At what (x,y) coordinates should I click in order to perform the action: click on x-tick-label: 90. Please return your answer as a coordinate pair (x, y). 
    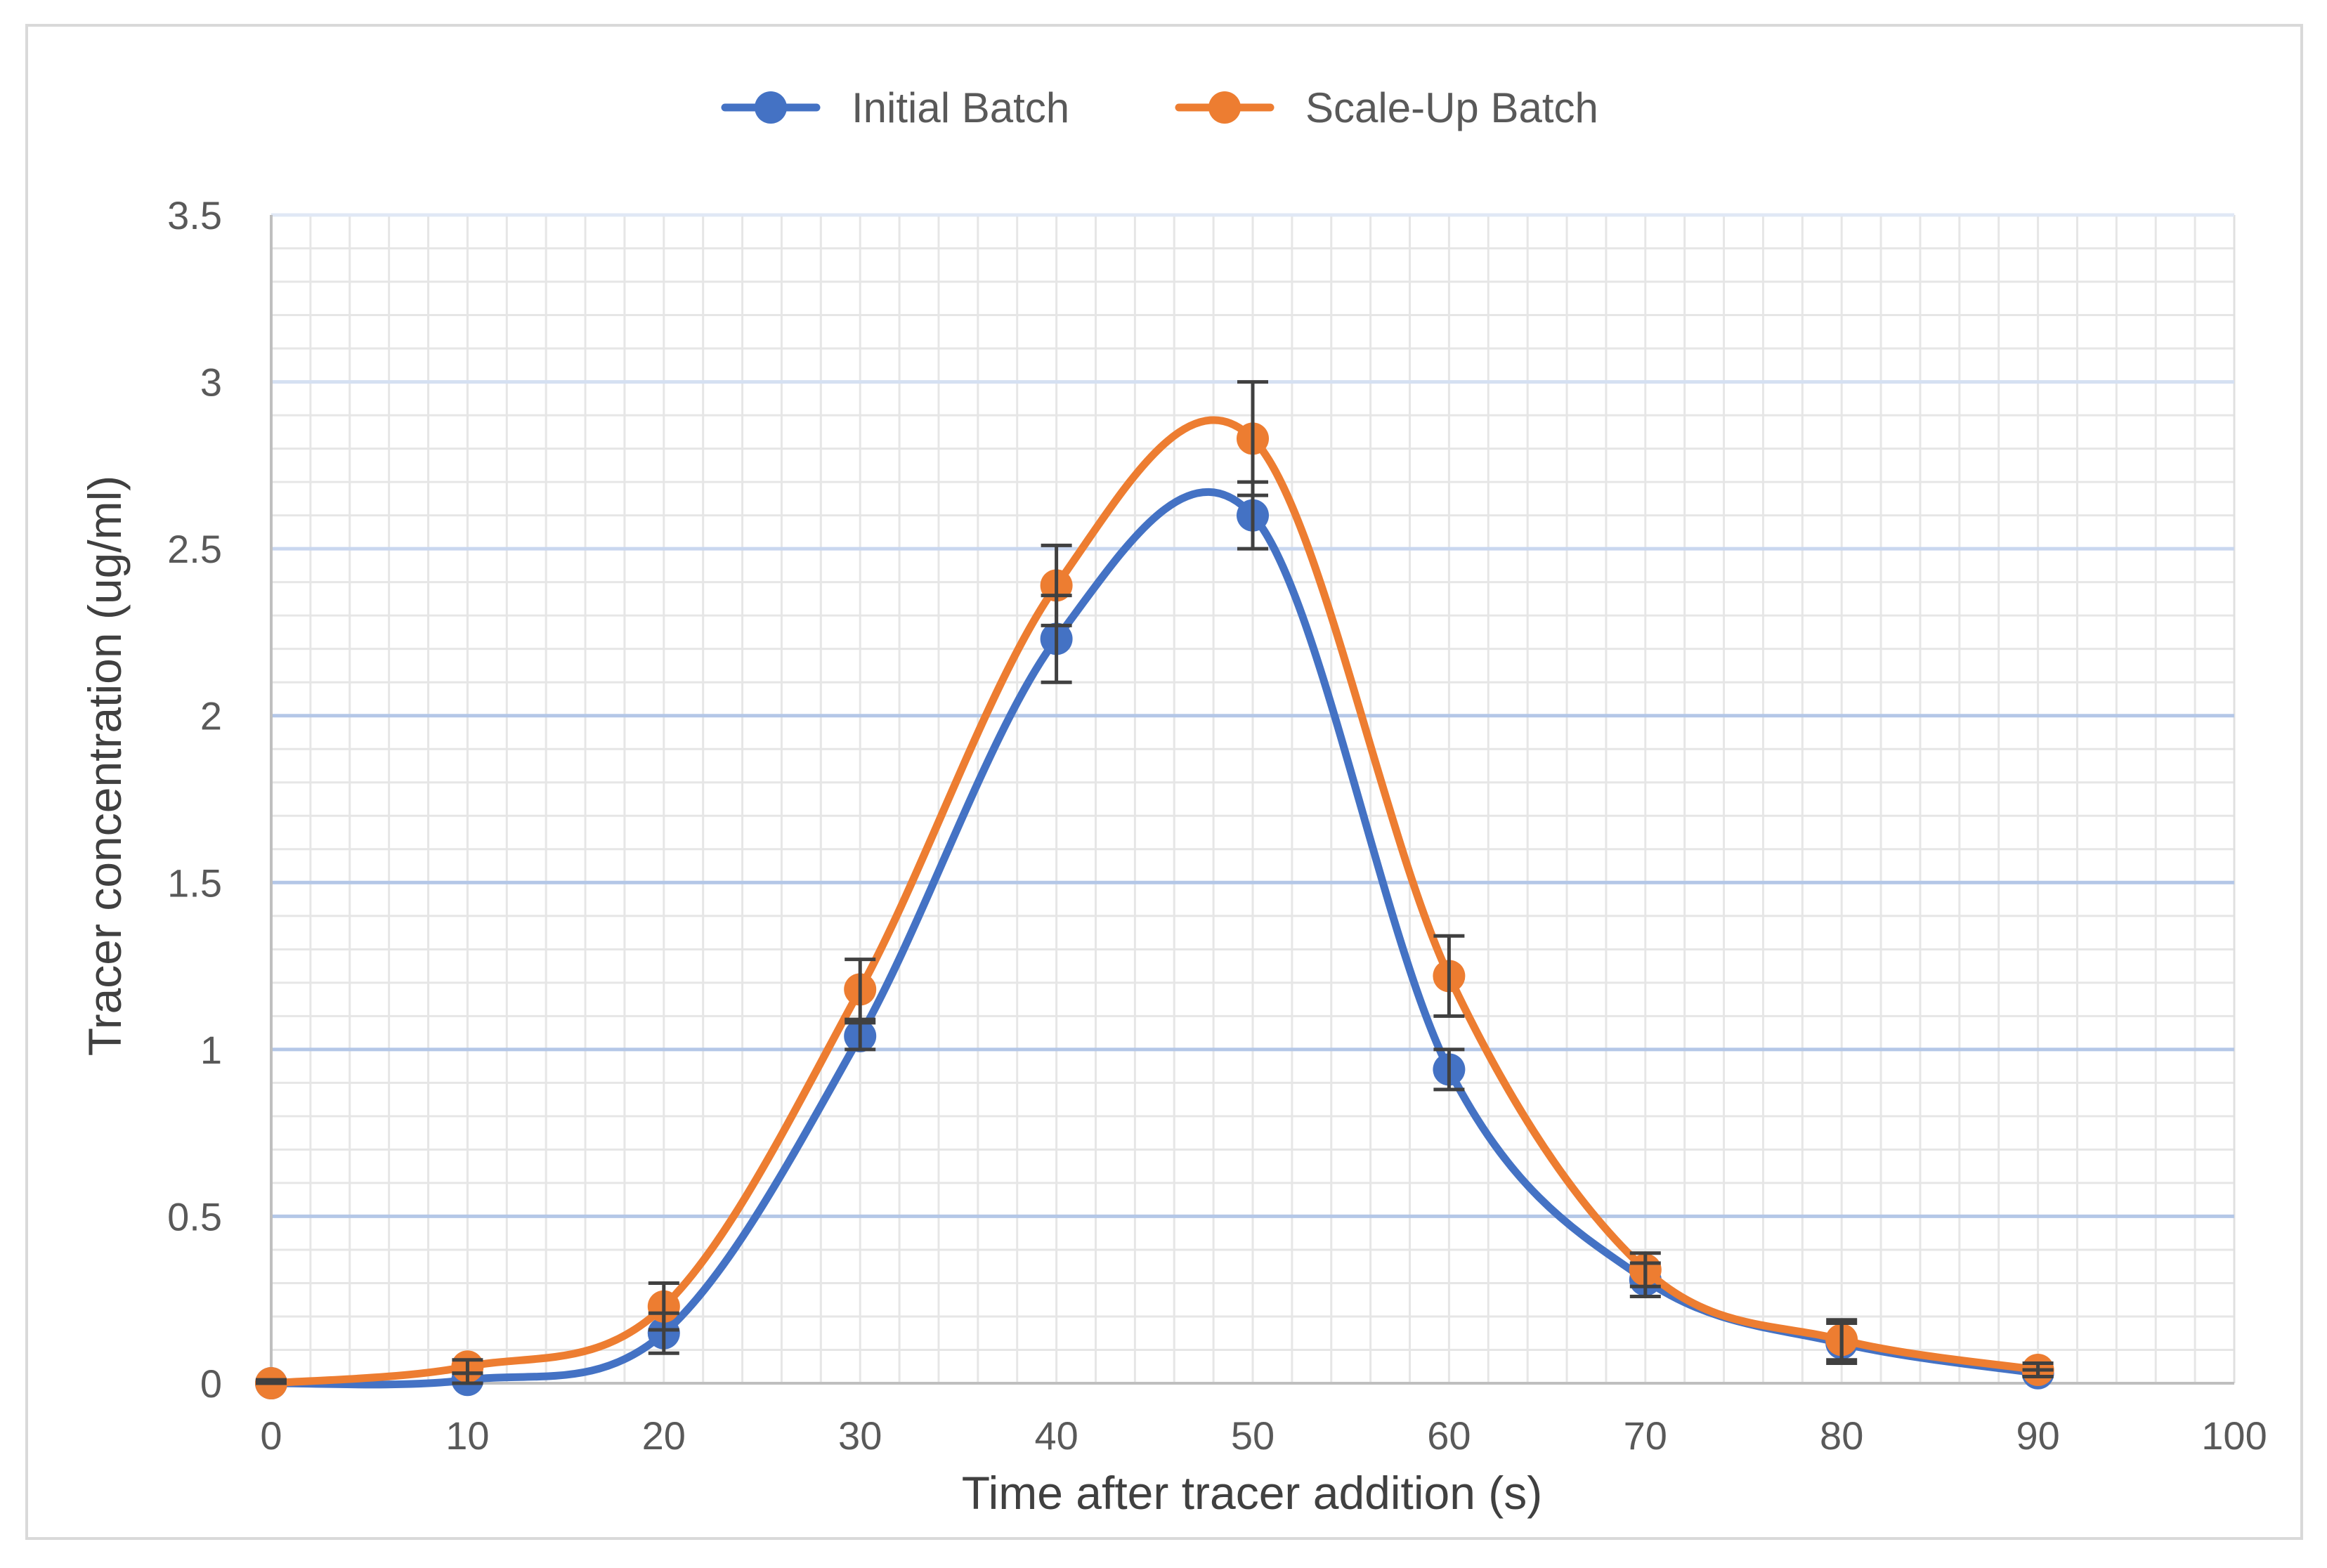
    Looking at the image, I should click on (2037, 1435).